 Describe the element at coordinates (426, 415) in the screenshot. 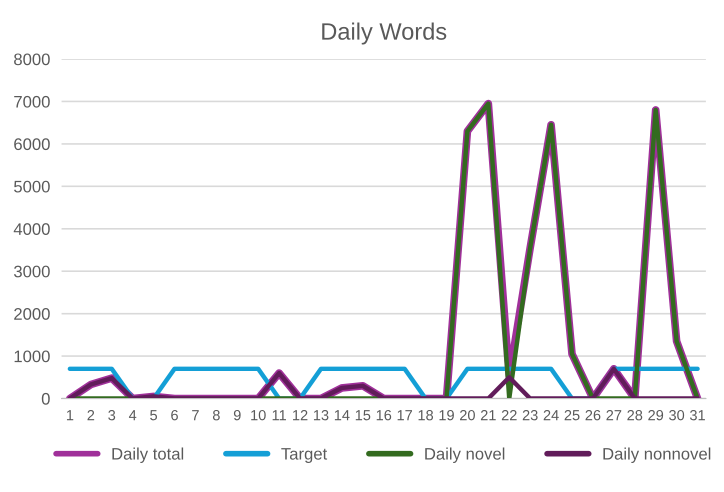

I see `x-tick-label: 18` at that location.